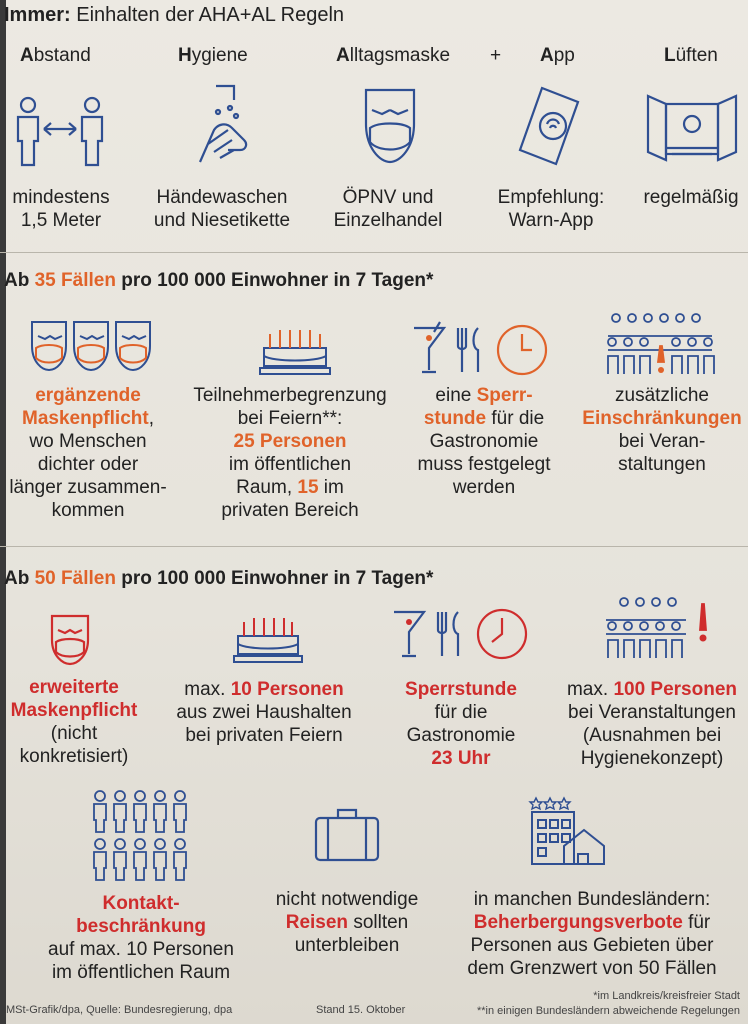 The height and width of the screenshot is (1024, 748). What do you see at coordinates (88, 441) in the screenshot?
I see `text-line: wo Menschen` at bounding box center [88, 441].